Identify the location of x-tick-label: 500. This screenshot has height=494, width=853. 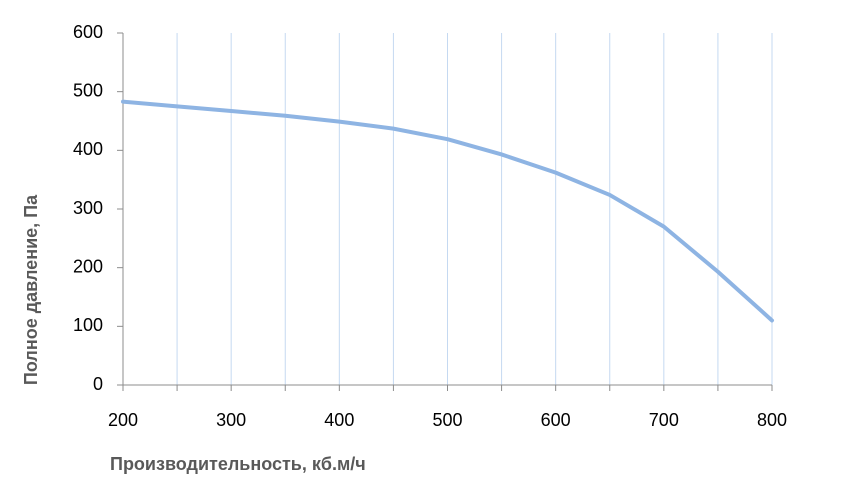
(447, 420).